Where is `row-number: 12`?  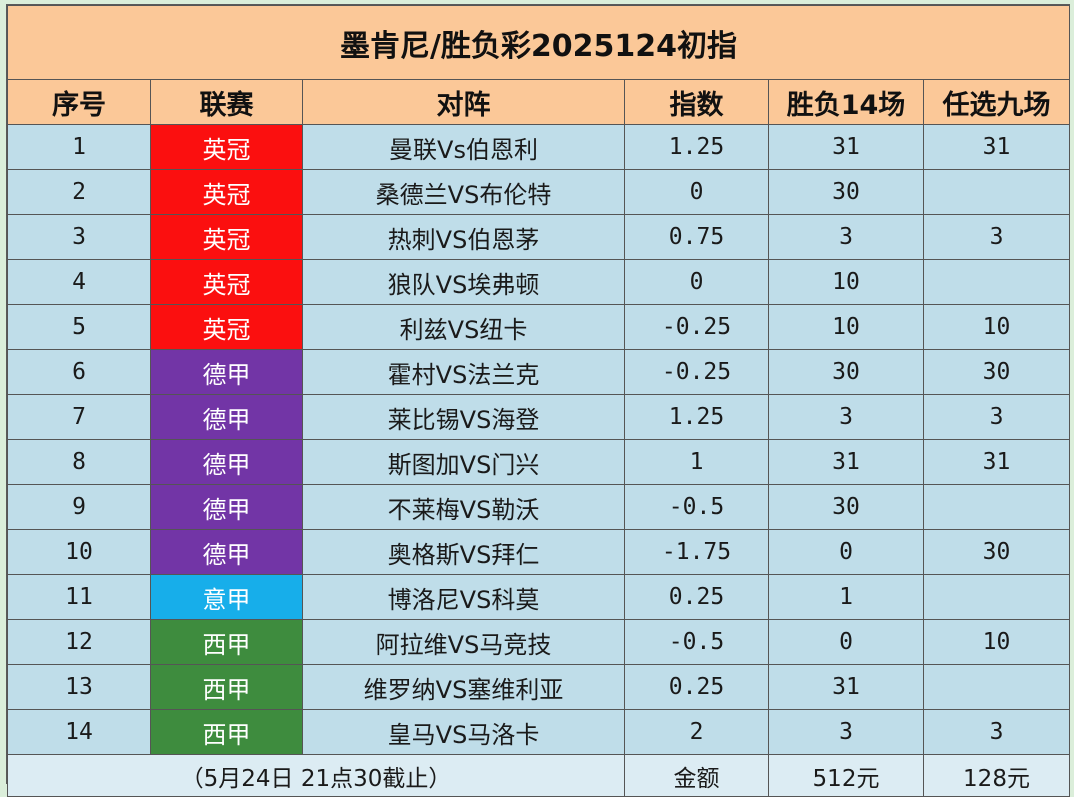 row-number: 12 is located at coordinates (79, 642).